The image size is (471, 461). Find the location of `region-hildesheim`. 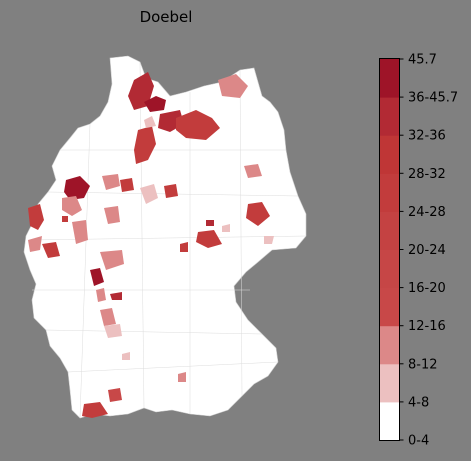

region-hildesheim is located at coordinates (127, 185).